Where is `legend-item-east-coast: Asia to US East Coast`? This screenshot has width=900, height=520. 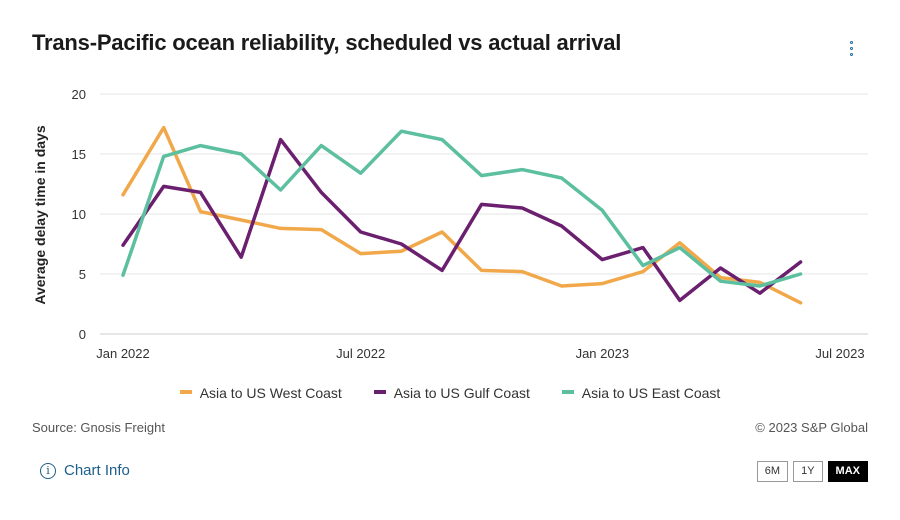
legend-item-east-coast: Asia to US East Coast is located at coordinates (641, 393).